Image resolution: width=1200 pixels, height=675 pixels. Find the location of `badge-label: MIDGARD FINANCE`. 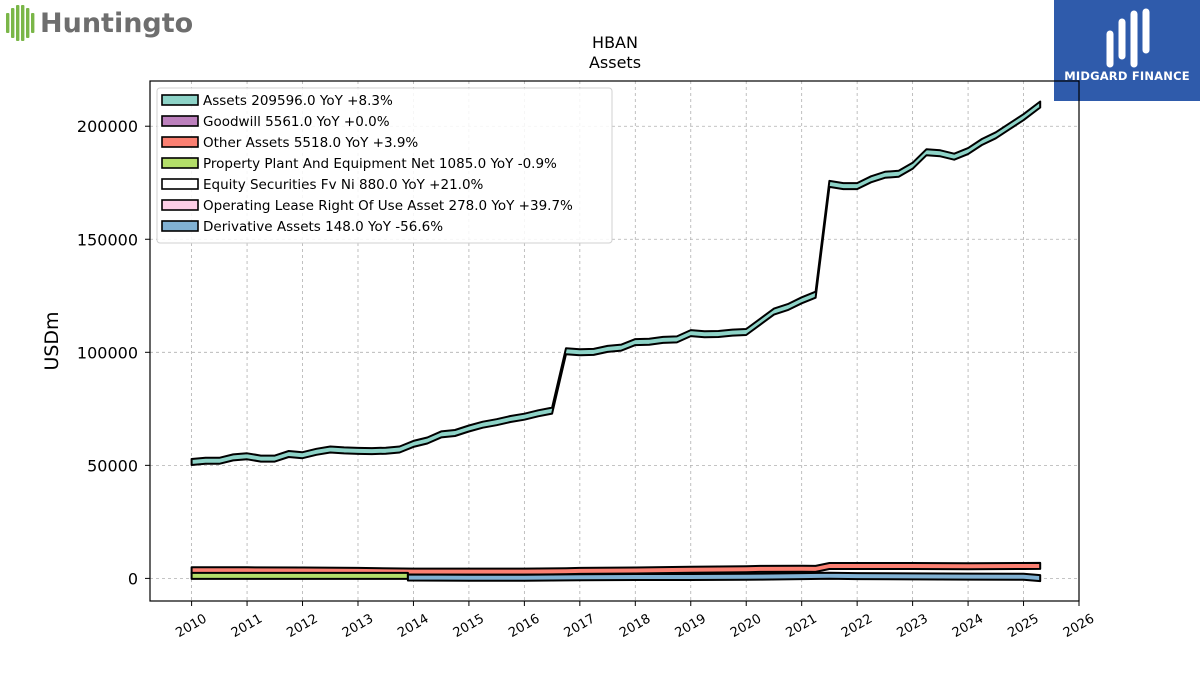

badge-label: MIDGARD FINANCE is located at coordinates (1127, 76).